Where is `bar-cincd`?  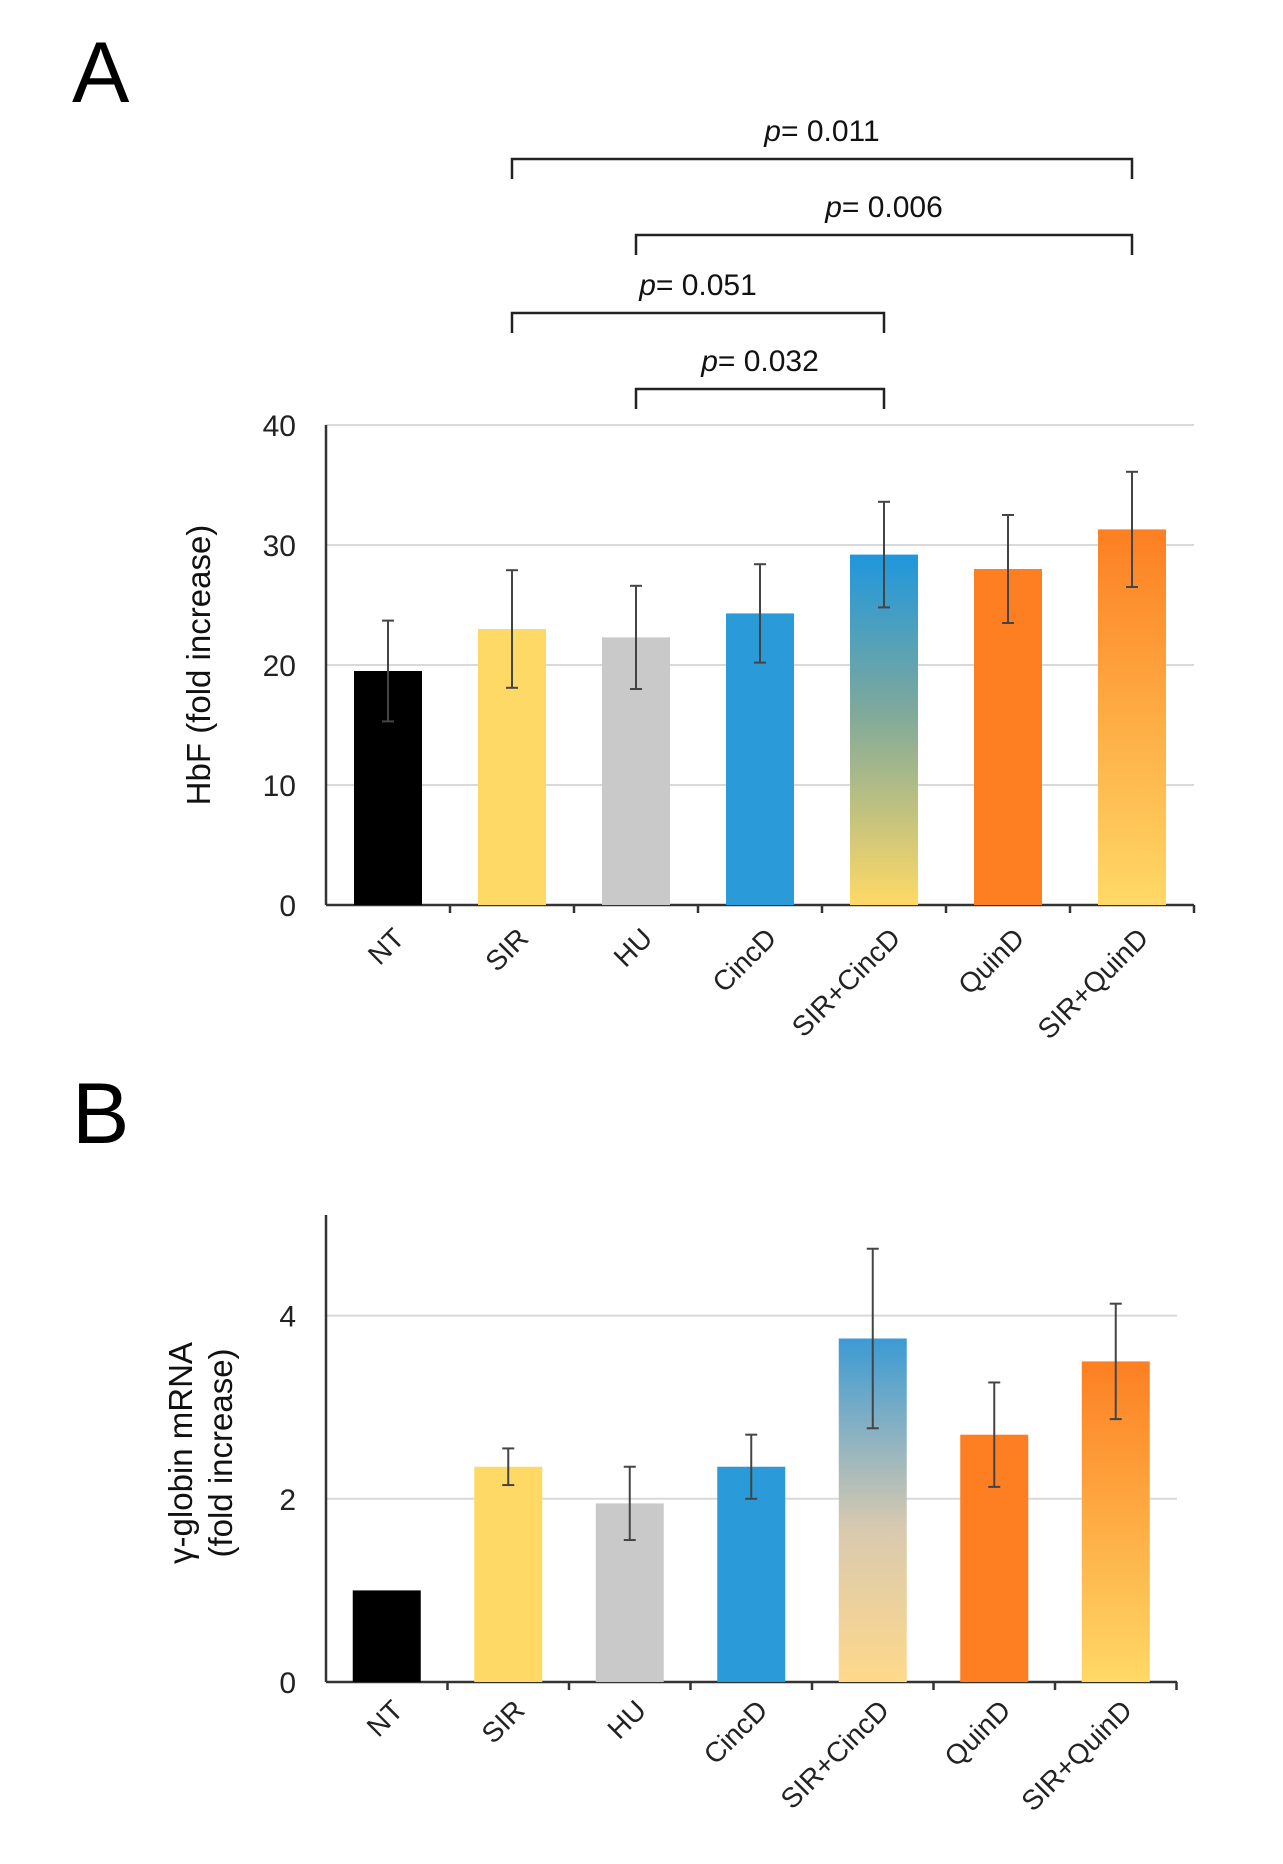 bar-cincd is located at coordinates (751, 1574).